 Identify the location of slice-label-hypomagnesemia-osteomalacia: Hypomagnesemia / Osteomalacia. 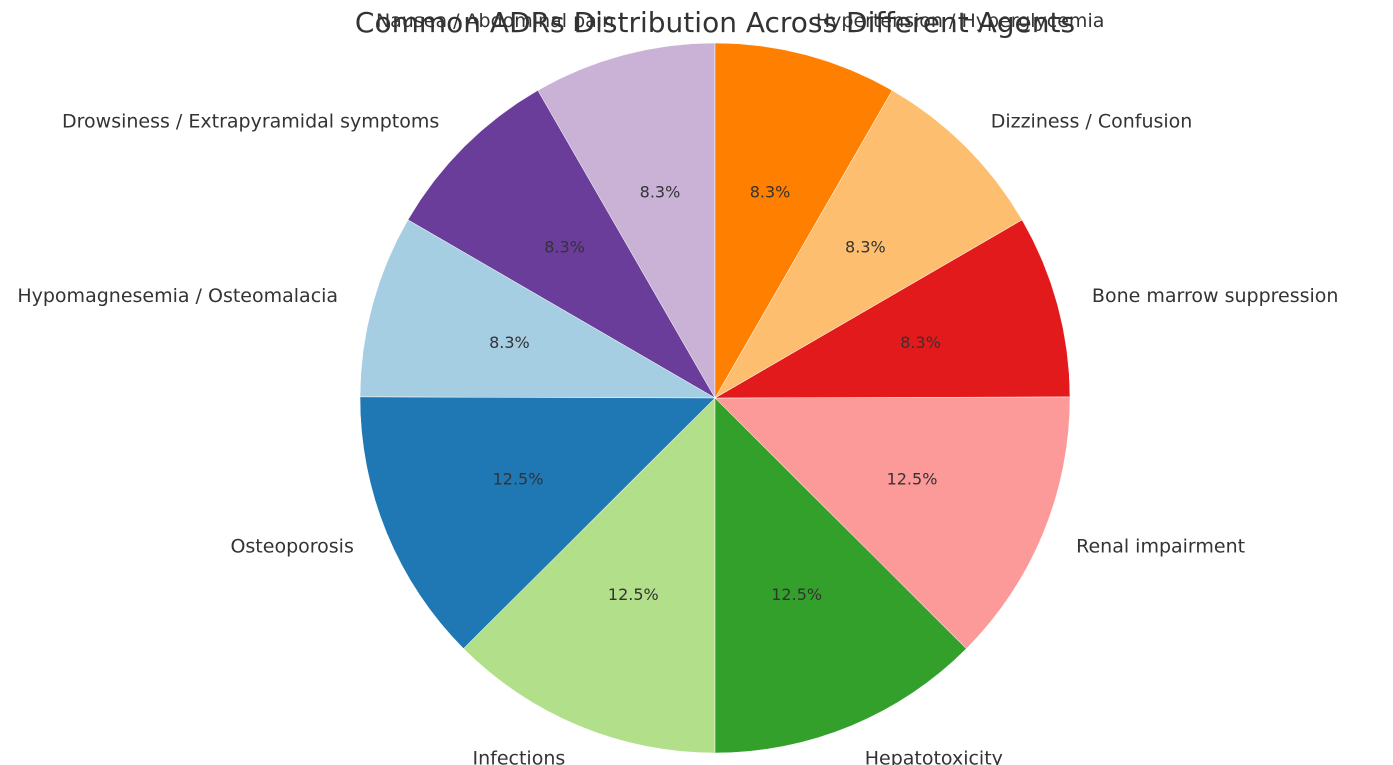
(177, 296).